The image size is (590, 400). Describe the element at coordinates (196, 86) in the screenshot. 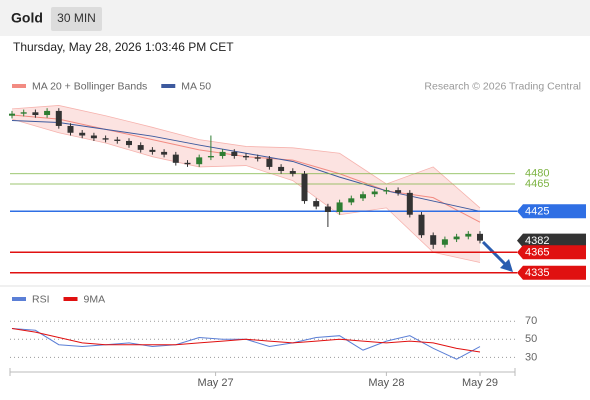

I see `legend-label: MA 50` at that location.